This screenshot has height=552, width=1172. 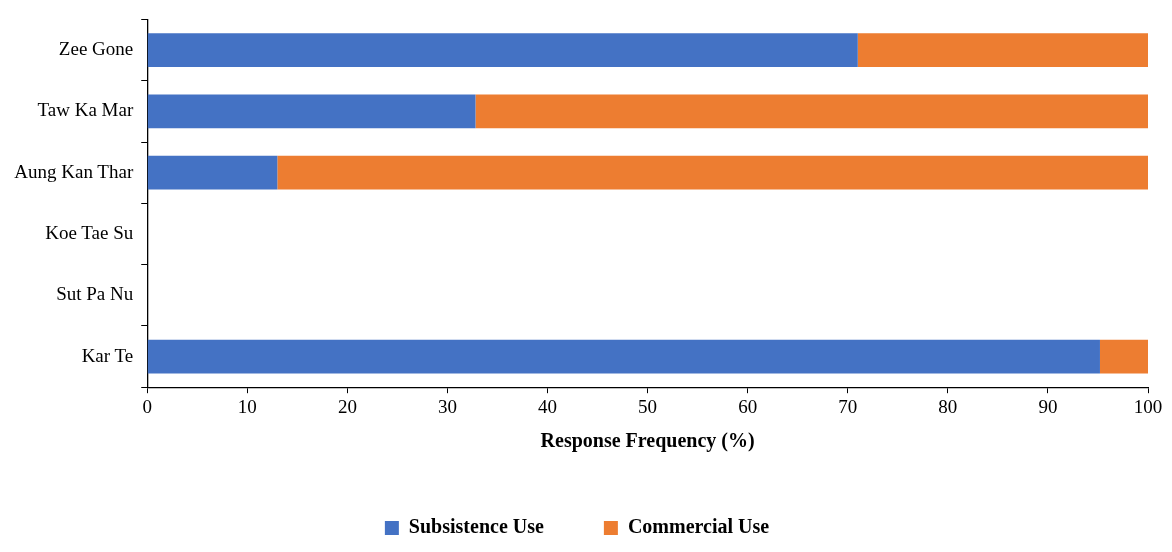 What do you see at coordinates (1048, 406) in the screenshot?
I see `x-tick-label: 90` at bounding box center [1048, 406].